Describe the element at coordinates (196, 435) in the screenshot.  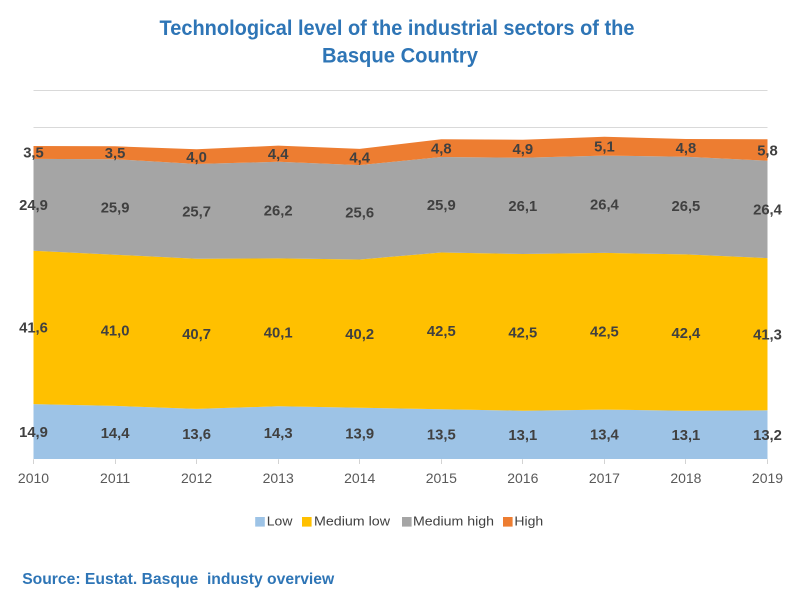
I see `svg-text: 13,6` at that location.